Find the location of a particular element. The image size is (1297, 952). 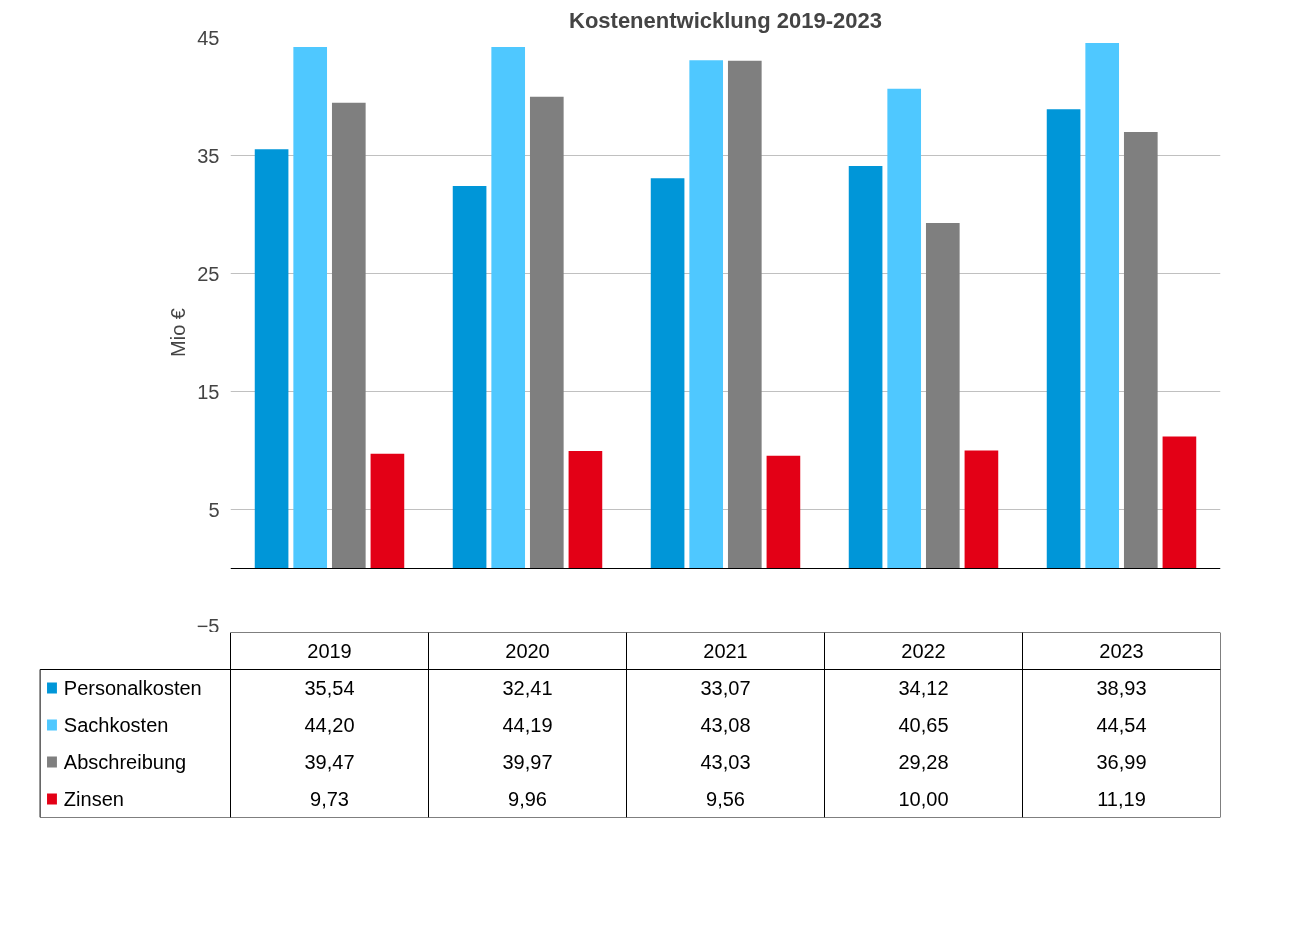

y-tick-label: 45 is located at coordinates (208, 37).